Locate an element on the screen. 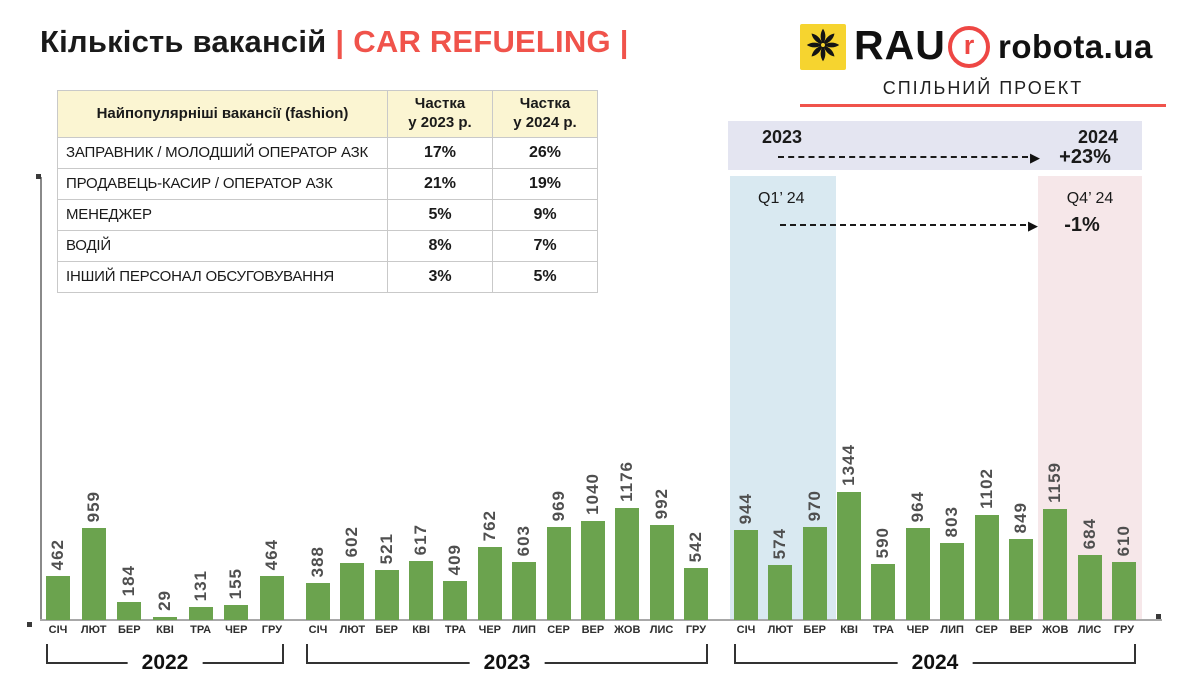 Image resolution: width=1200 pixels, height=675 pixels. bar-2023-СІЧ: 388 is located at coordinates (318, 583).